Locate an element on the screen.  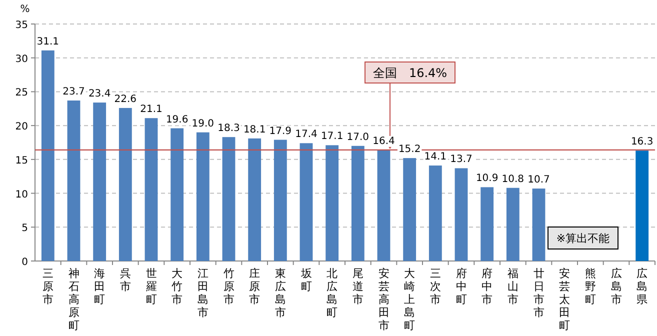
data-label: 22.6 is located at coordinates (125, 99).